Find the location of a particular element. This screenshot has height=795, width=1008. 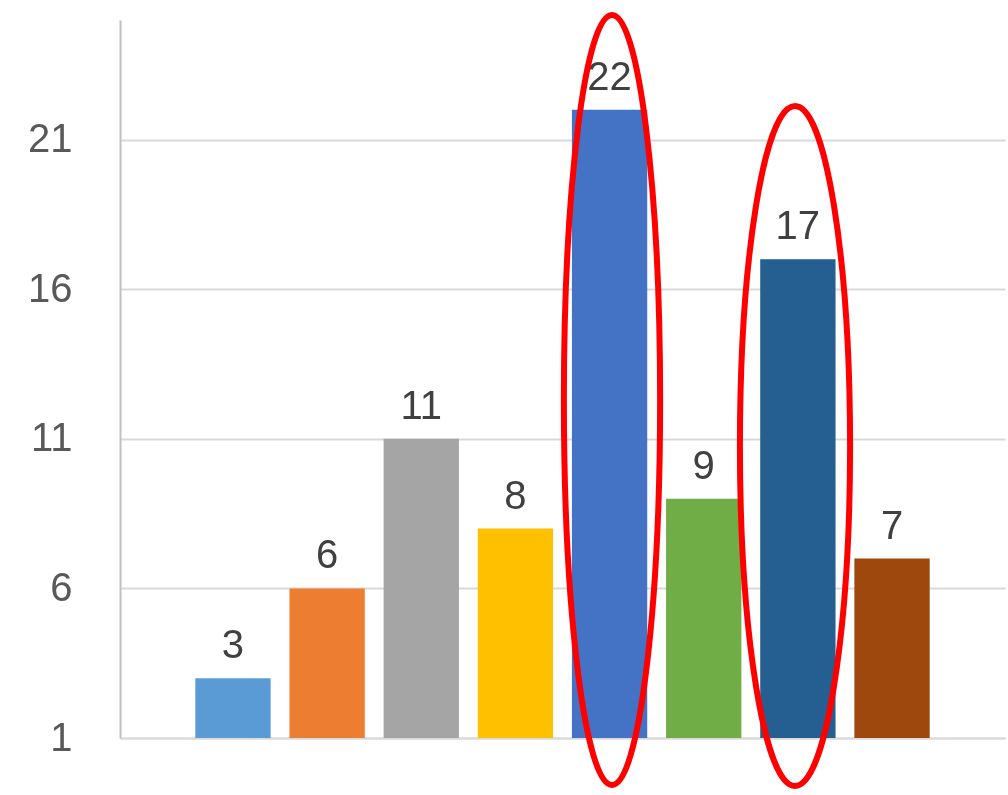

data-label: 8 is located at coordinates (515, 494).